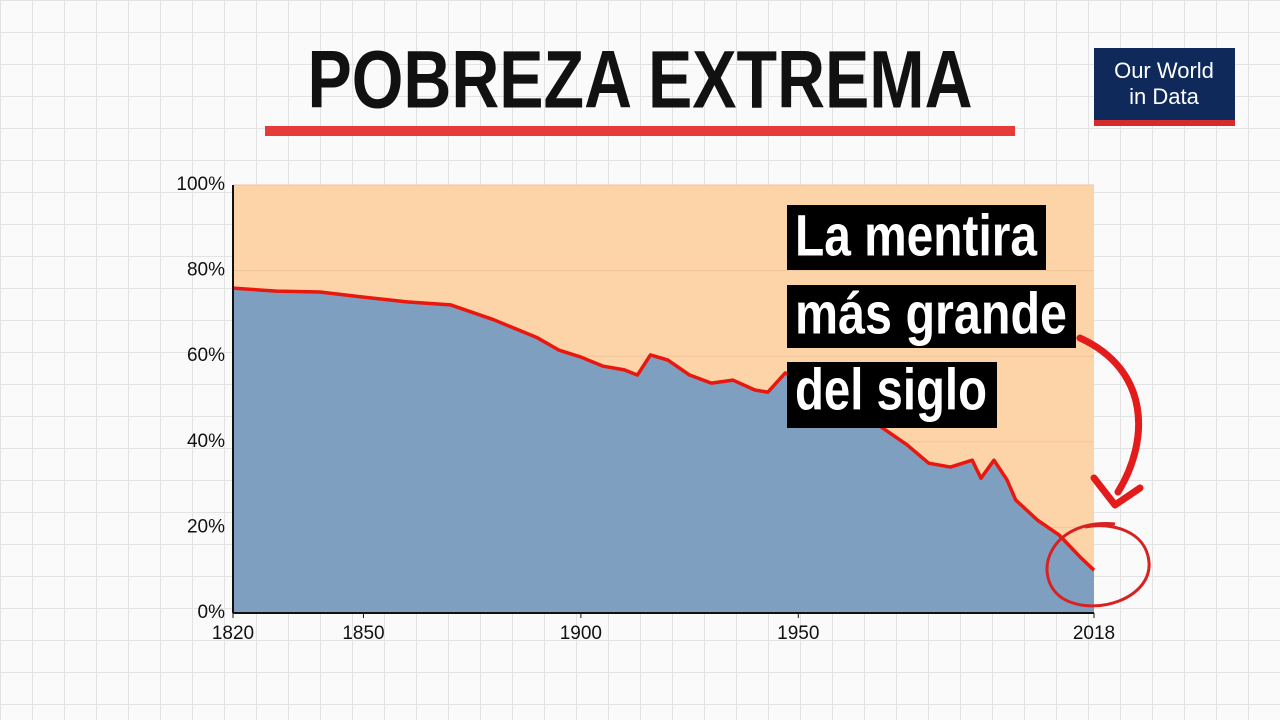 The height and width of the screenshot is (720, 1280). Describe the element at coordinates (1164, 96) in the screenshot. I see `logo-text: in Data` at that location.